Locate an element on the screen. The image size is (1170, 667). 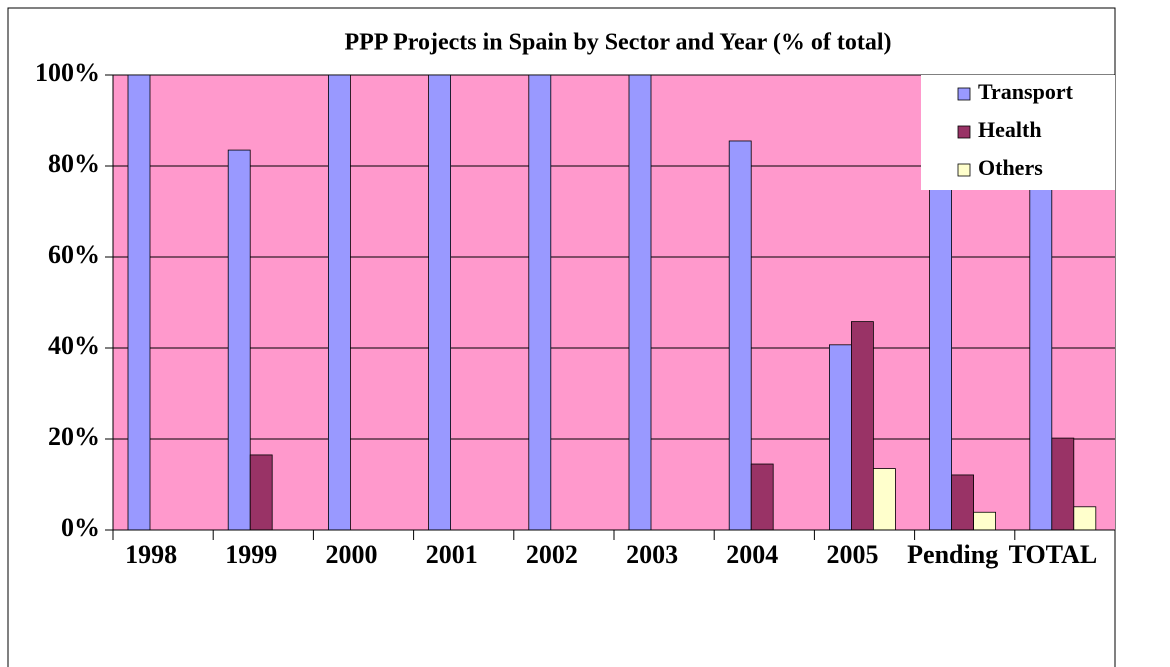
y-tick-label: 40% is located at coordinates (74, 345).